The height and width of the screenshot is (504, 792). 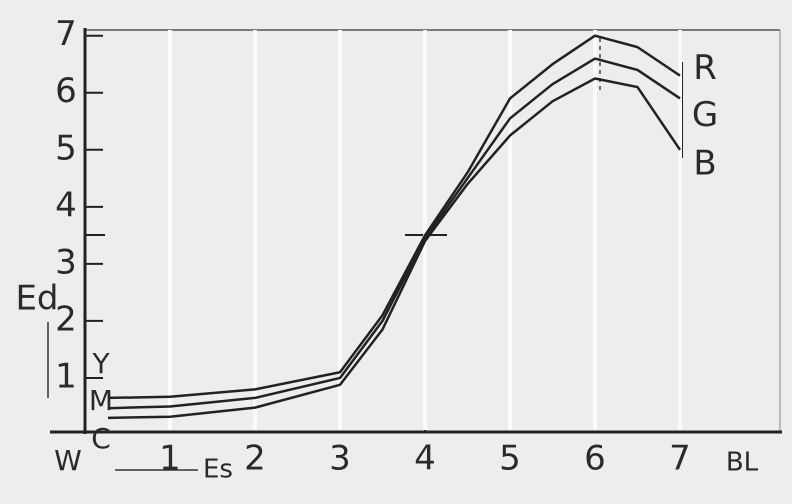 I want to click on series-label: G, so click(x=705, y=115).